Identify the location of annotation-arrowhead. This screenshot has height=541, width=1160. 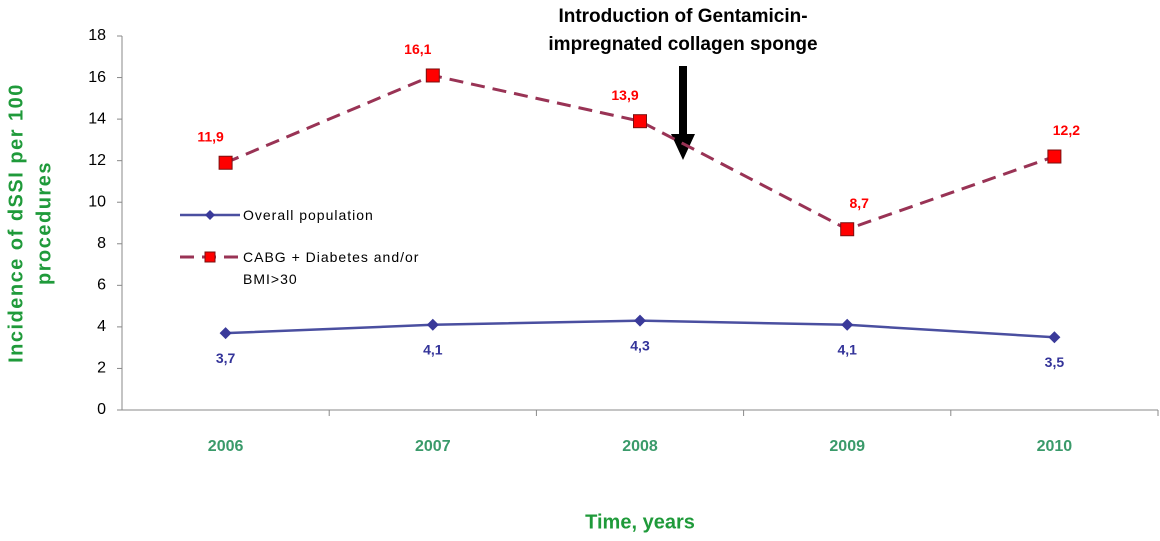
(683, 147).